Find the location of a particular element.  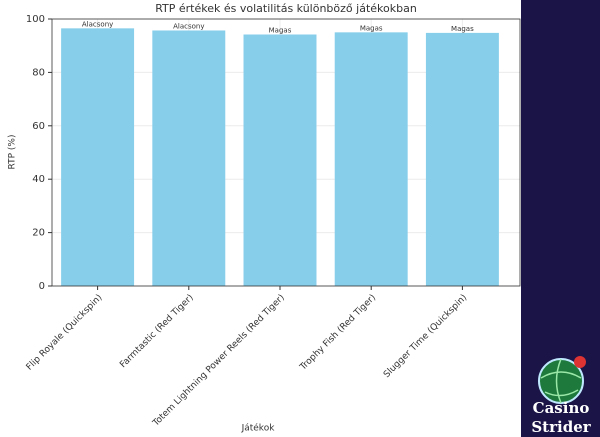

y-tick-label: 40 is located at coordinates (38, 179).